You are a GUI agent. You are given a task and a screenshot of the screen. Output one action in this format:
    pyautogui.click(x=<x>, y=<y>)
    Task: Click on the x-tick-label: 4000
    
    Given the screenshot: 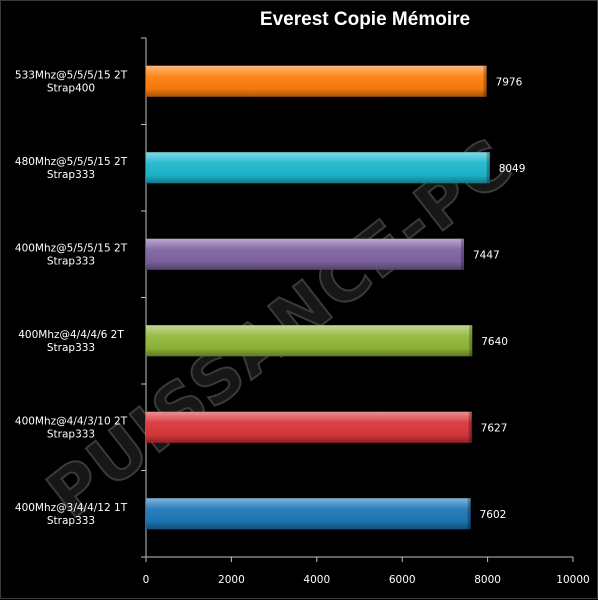 What is the action you would take?
    pyautogui.click(x=316, y=580)
    